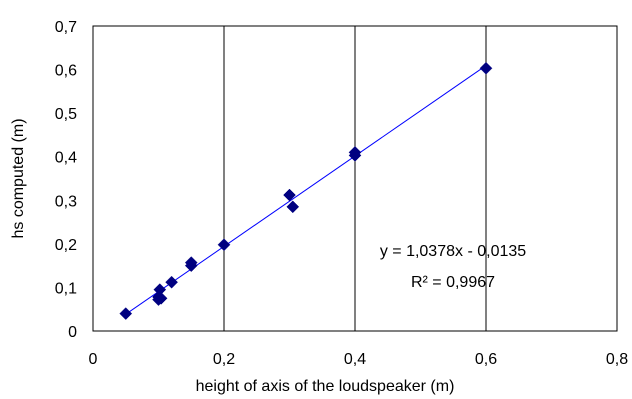 This screenshot has height=399, width=632. Describe the element at coordinates (18, 178) in the screenshot. I see `y-axis-title: hs computed (m)` at that location.